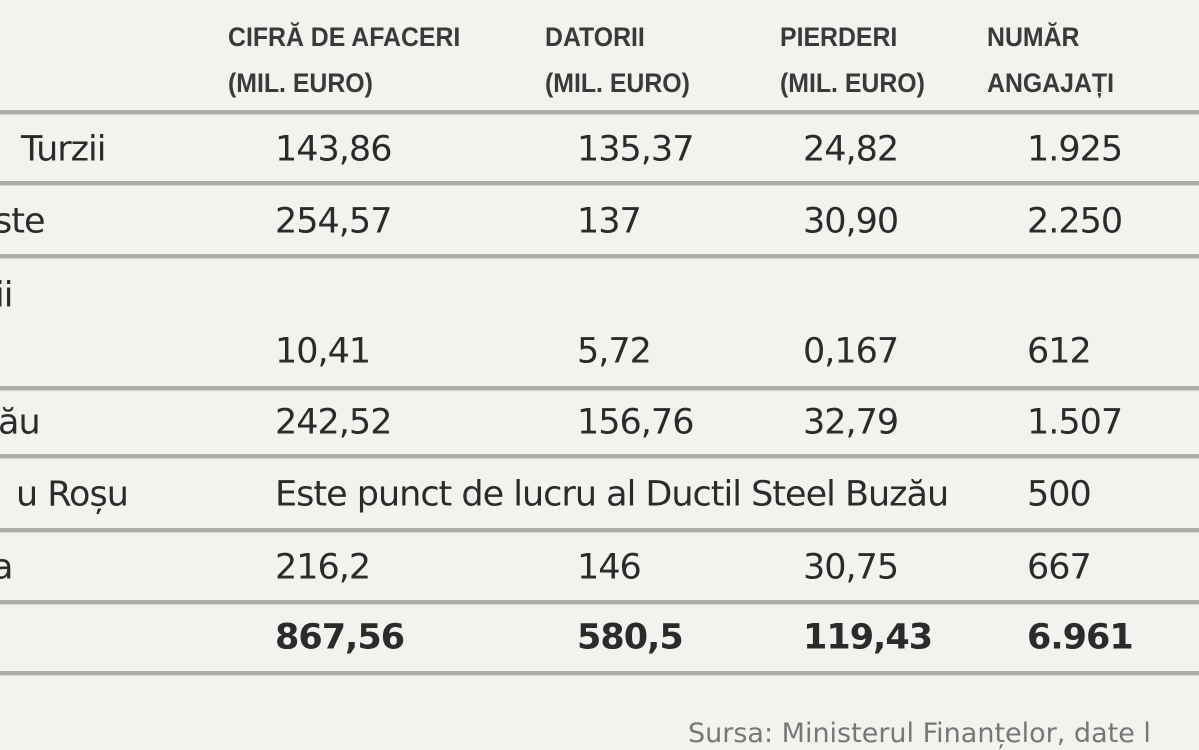 The image size is (1199, 750). What do you see at coordinates (851, 149) in the screenshot?
I see `cell: 24,82` at bounding box center [851, 149].